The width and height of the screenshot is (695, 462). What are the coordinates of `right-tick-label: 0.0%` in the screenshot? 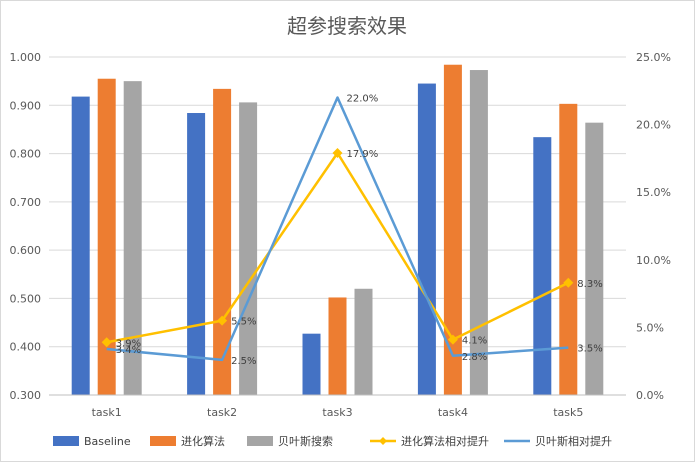 It's located at (650, 395).